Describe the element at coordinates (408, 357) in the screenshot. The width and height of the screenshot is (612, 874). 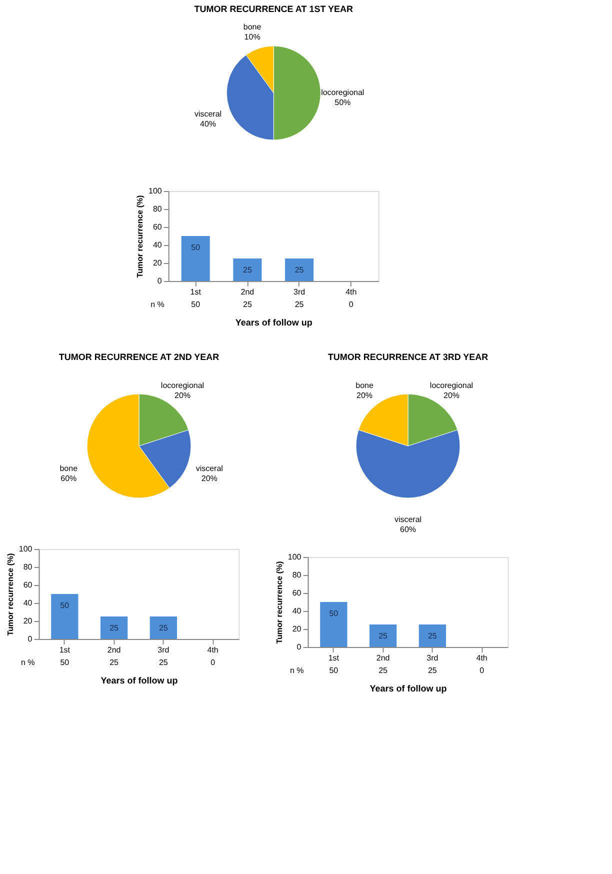
I see `chart-title: TUMOR RECURRENCE AT 3RD YEAR` at that location.